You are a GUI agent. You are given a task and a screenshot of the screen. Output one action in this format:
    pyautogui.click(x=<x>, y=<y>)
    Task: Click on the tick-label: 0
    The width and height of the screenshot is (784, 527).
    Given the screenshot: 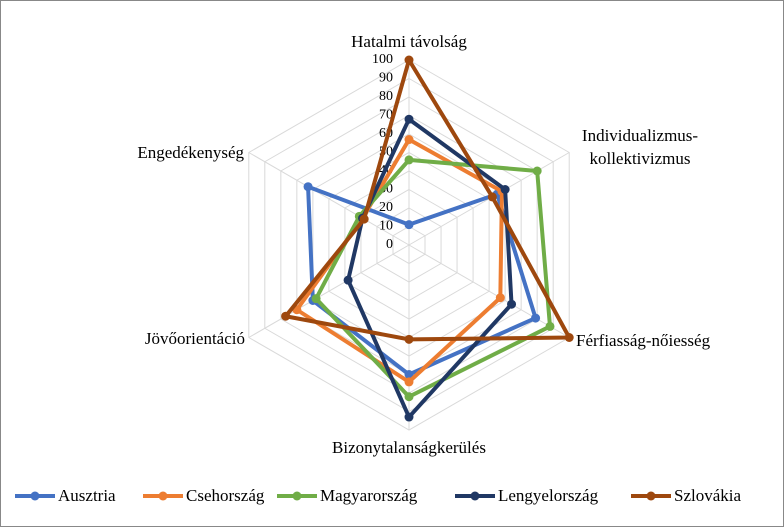 What is the action you would take?
    pyautogui.click(x=389, y=244)
    